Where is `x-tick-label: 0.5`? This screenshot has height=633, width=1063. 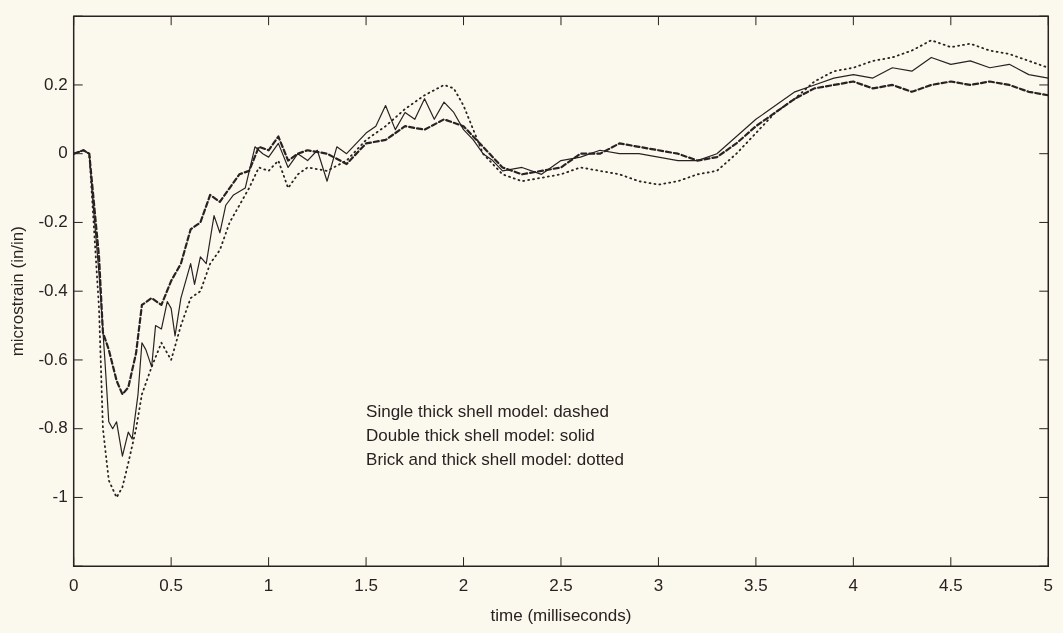 x-tick-label: 0.5 is located at coordinates (171, 586).